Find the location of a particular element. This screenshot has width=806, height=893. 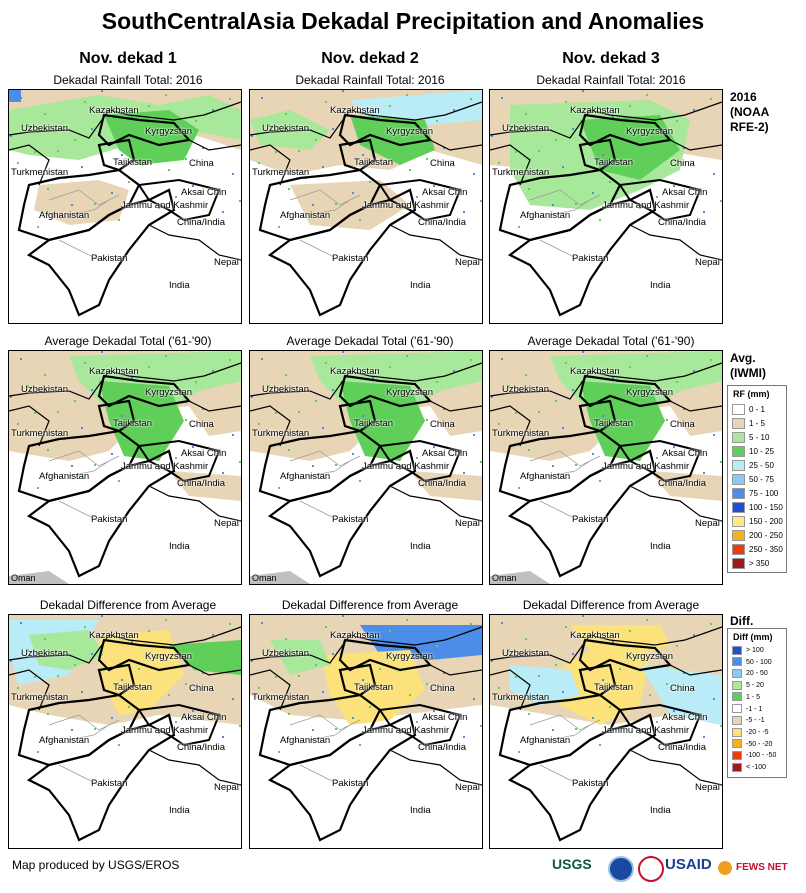

rainfall-legend-label: 250 - 350 is located at coordinates (766, 549).